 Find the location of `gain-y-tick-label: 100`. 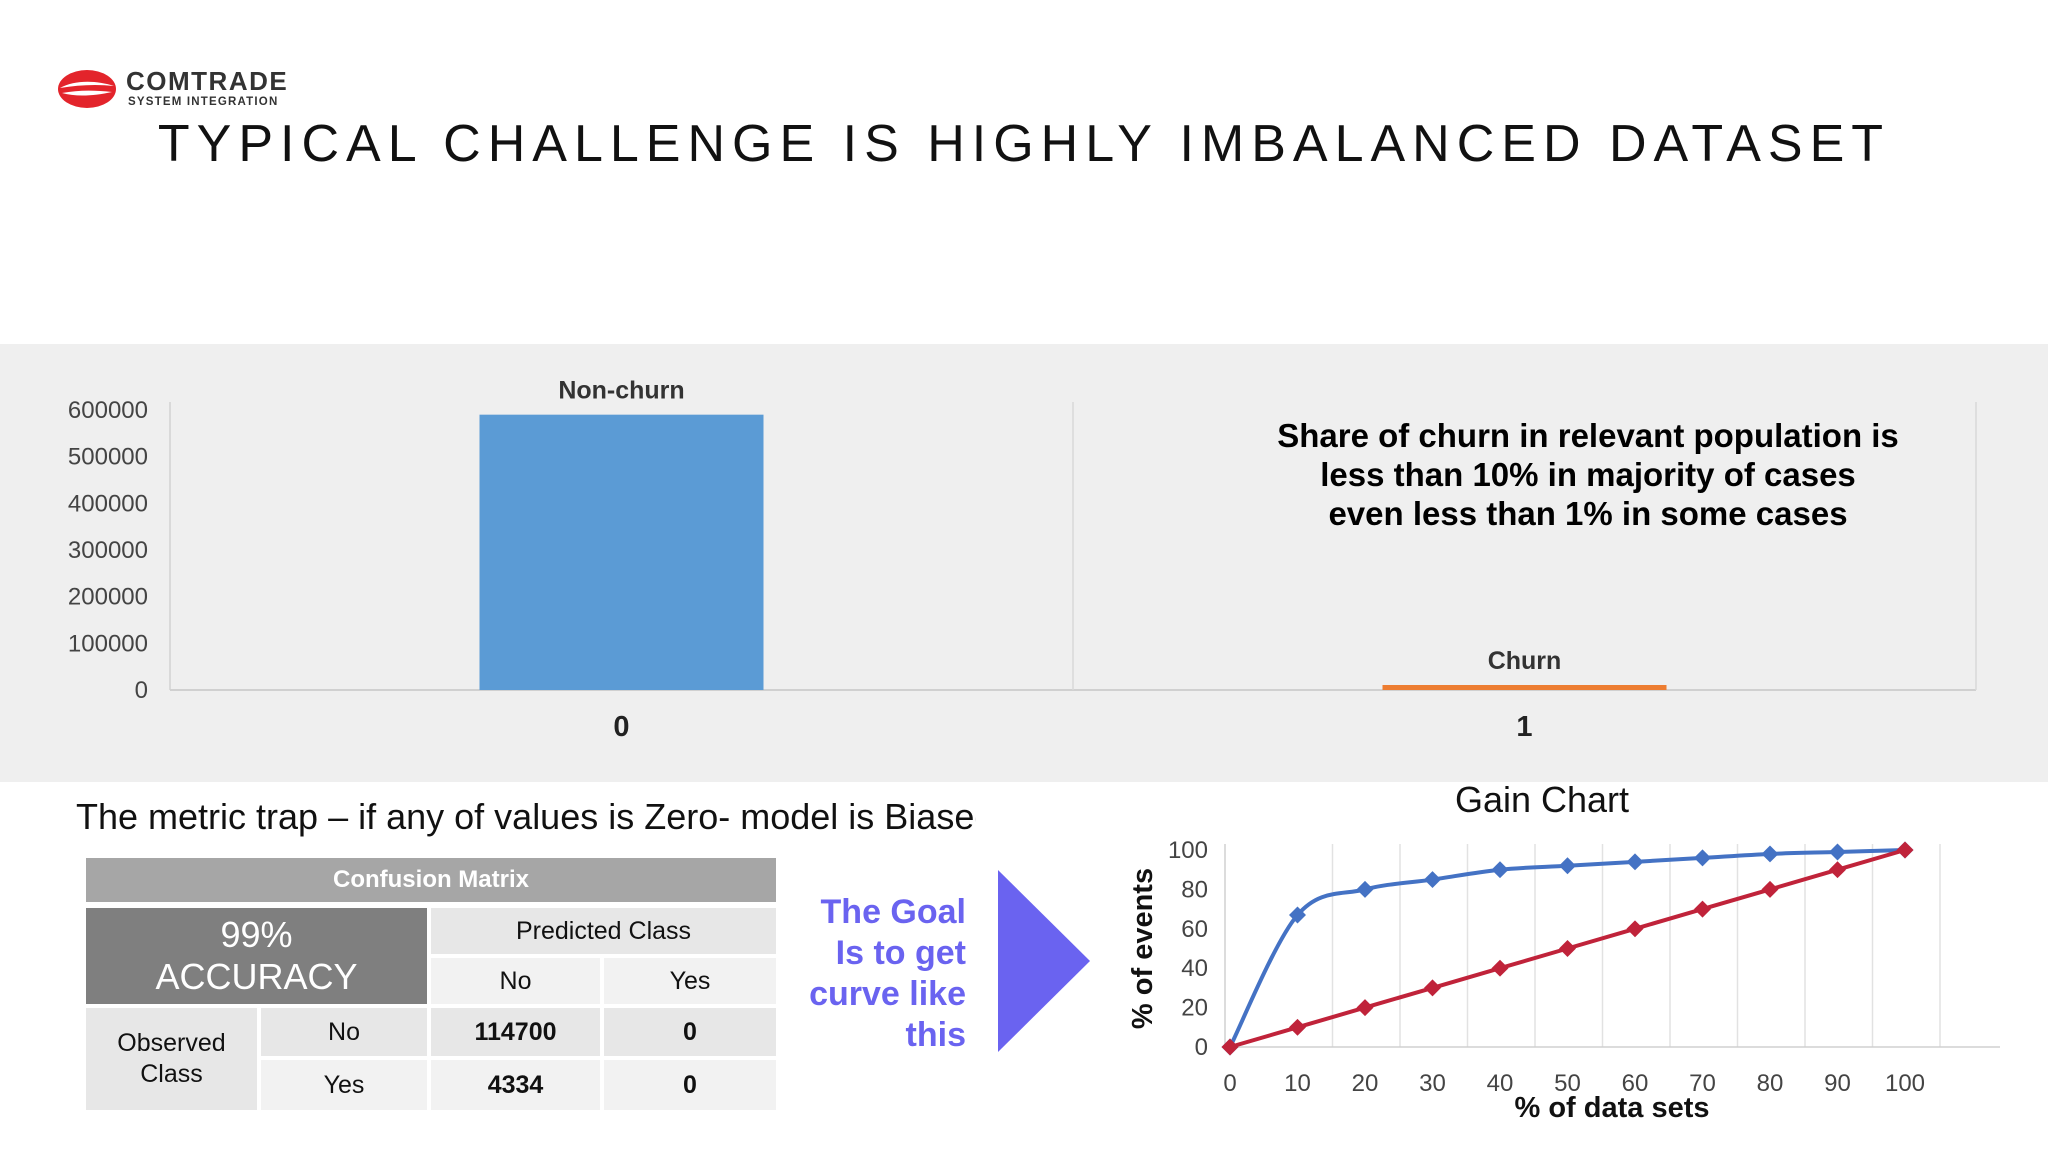

gain-y-tick-label: 100 is located at coordinates (1188, 850).